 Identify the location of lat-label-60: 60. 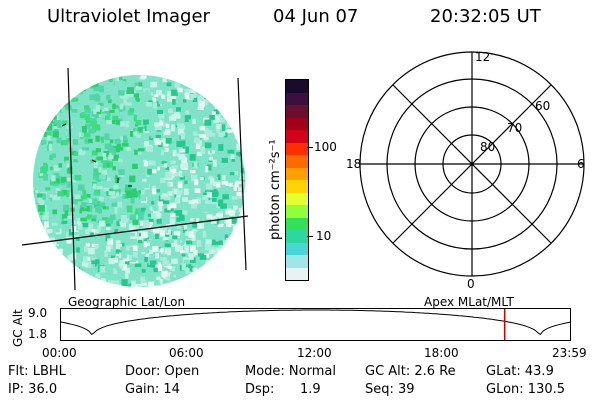
(542, 106).